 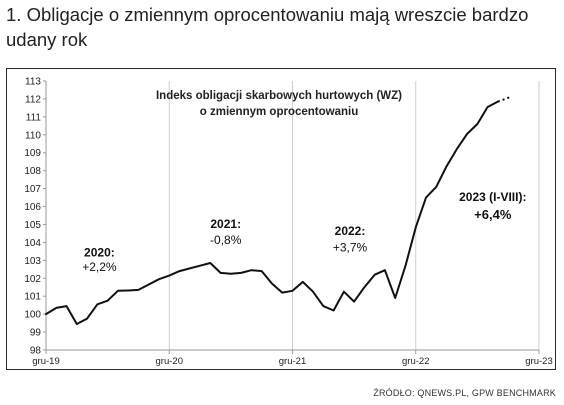 What do you see at coordinates (350, 231) in the screenshot?
I see `annotation-year: 2022:` at bounding box center [350, 231].